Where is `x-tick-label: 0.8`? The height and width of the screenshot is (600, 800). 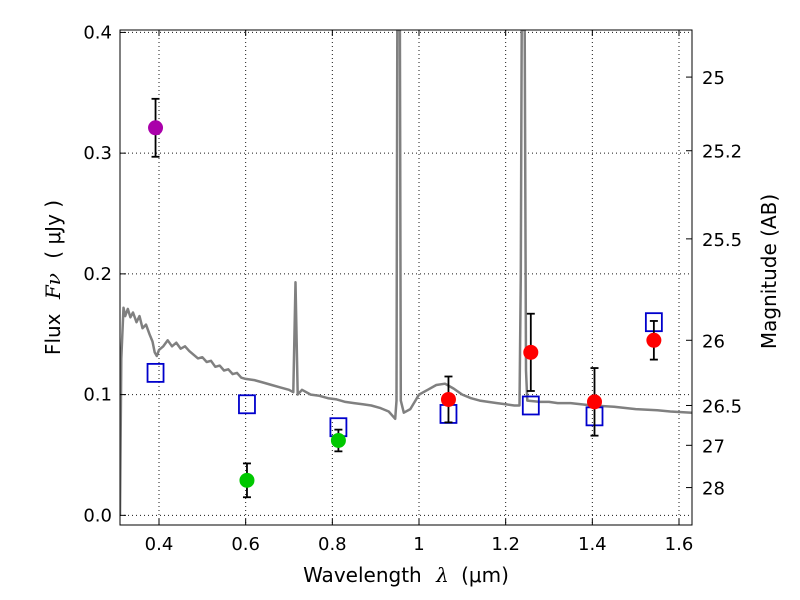
x-tick-label: 0.8 is located at coordinates (332, 544).